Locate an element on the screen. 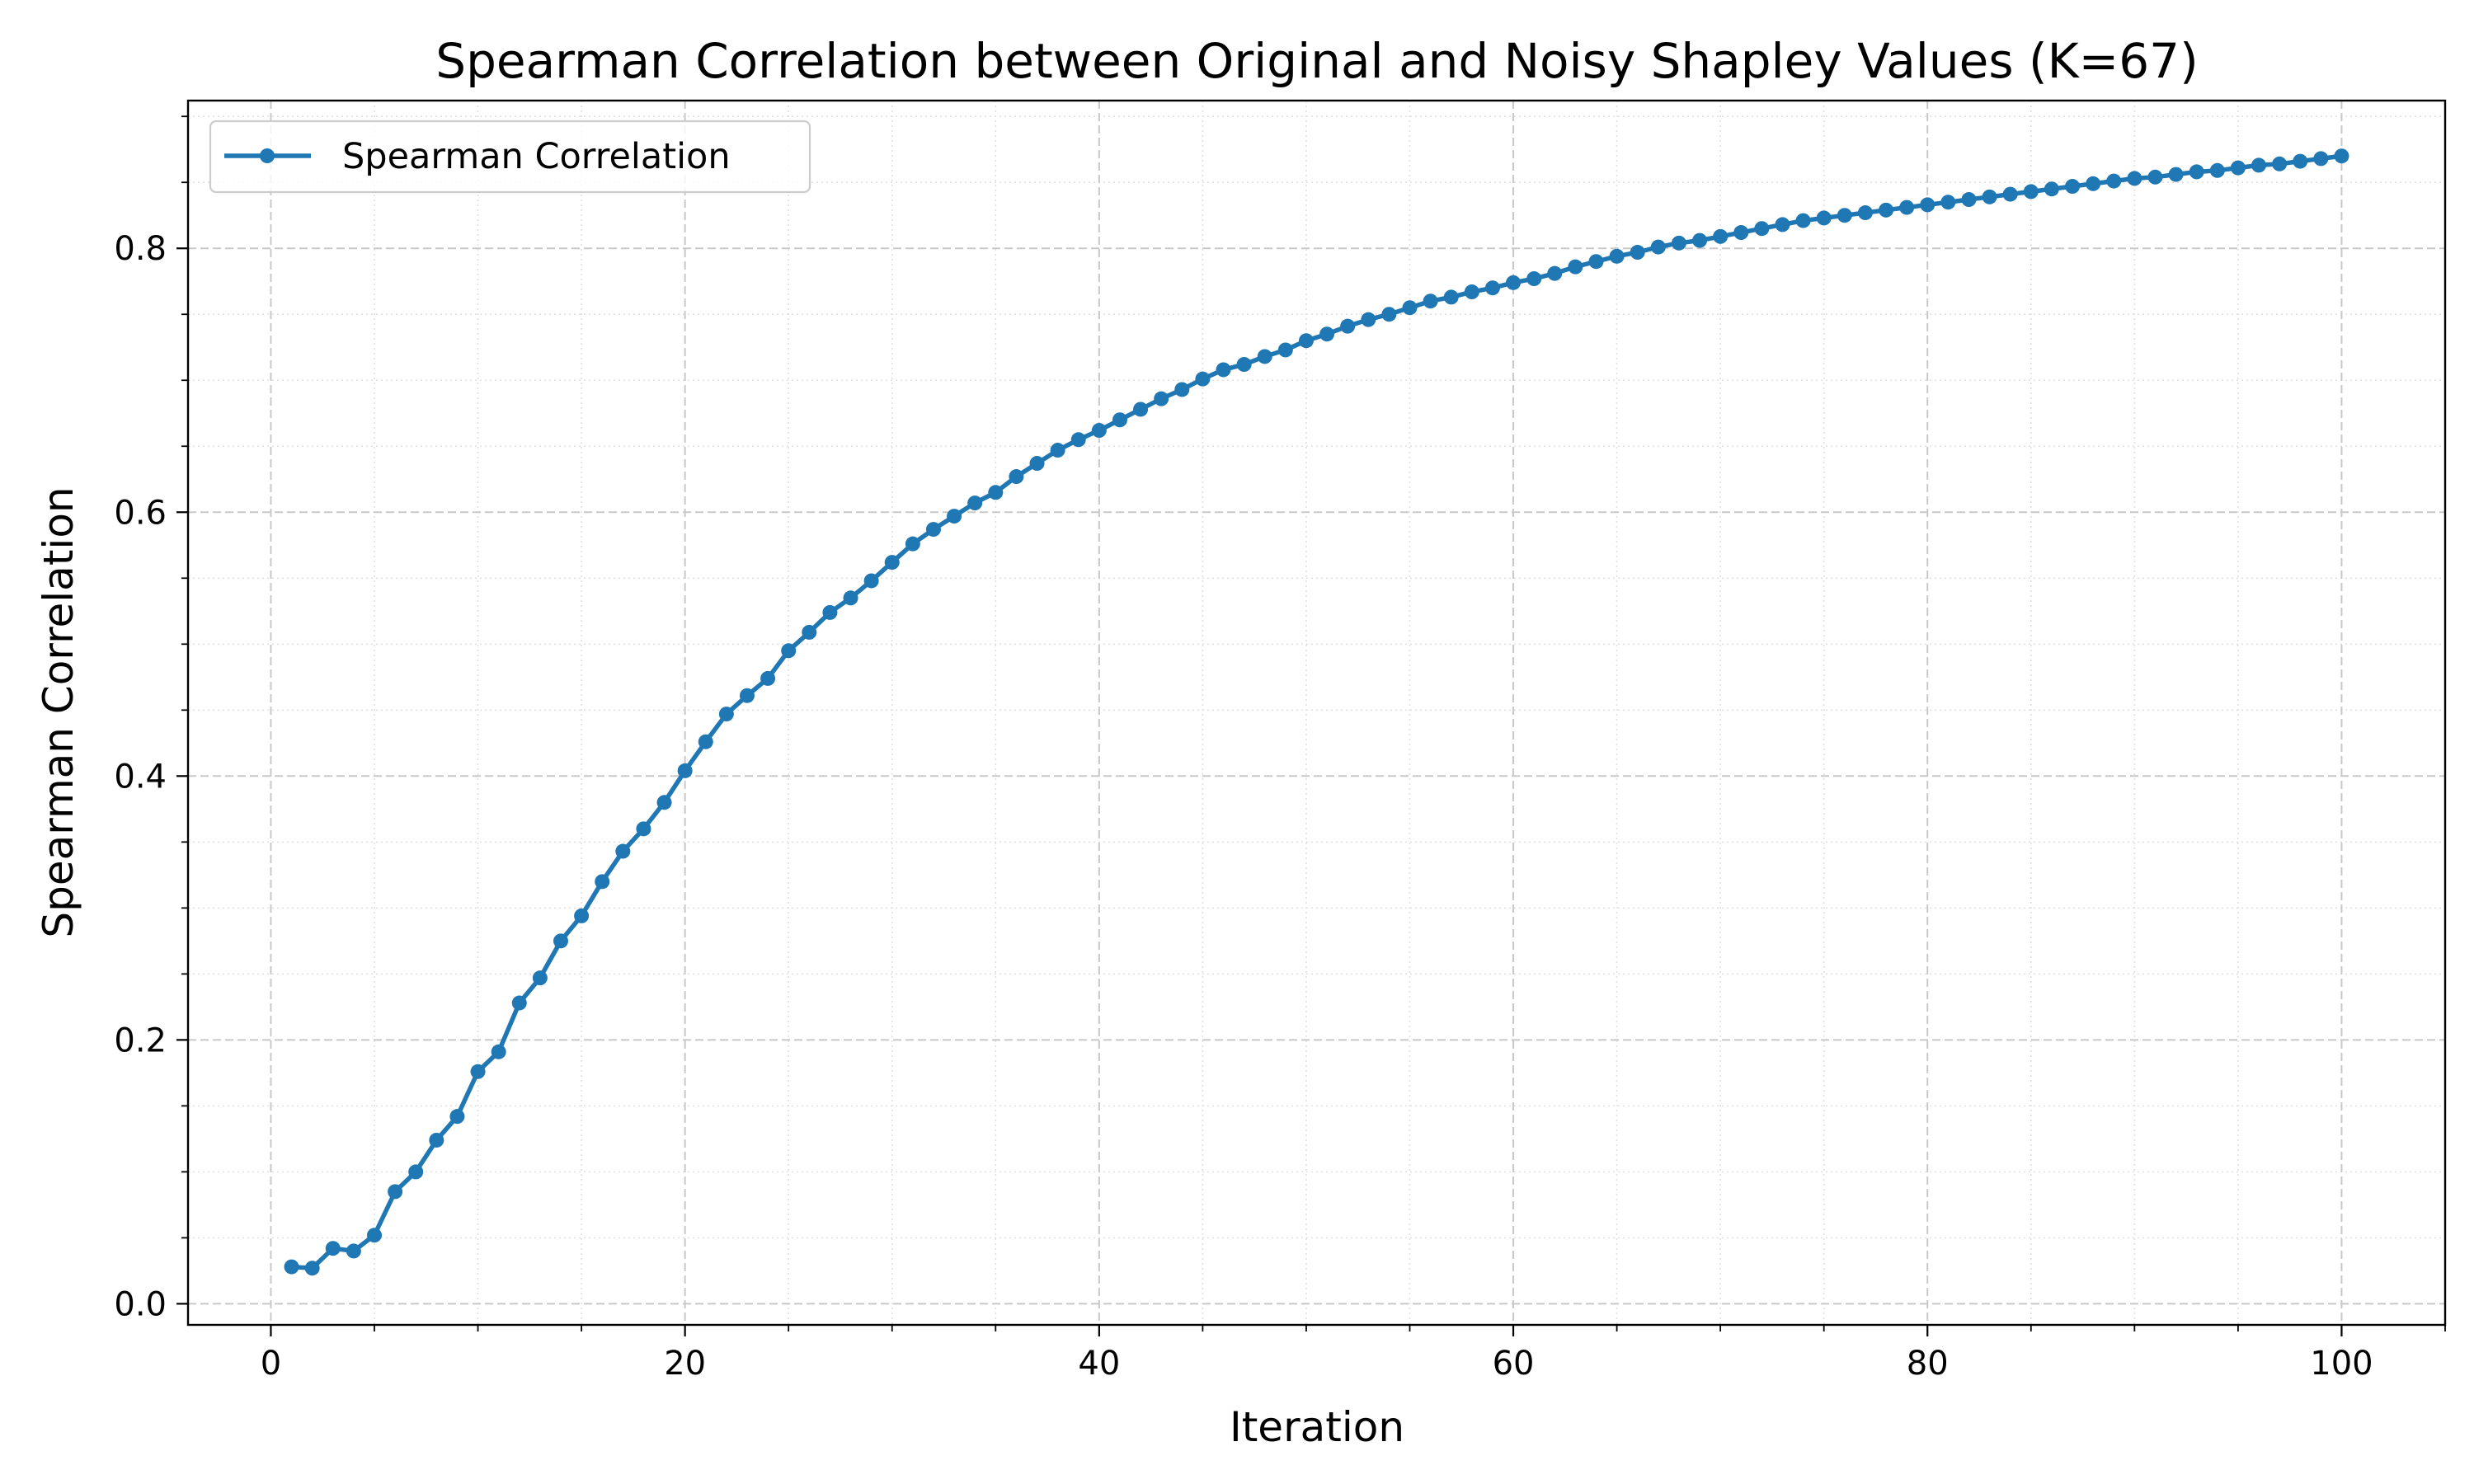 The width and height of the screenshot is (2474, 1484). x-axis: 0 20 40 60 80 100 is located at coordinates (1353, 1354).